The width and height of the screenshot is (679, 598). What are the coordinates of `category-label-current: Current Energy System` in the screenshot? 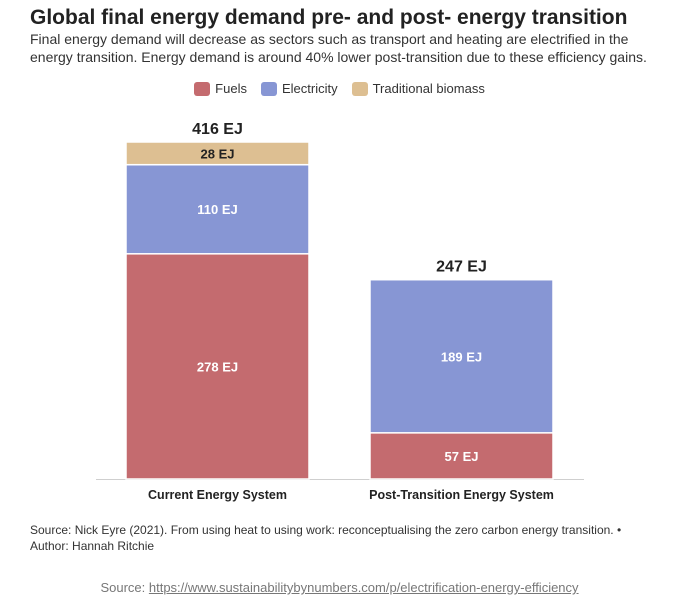 It's located at (217, 495).